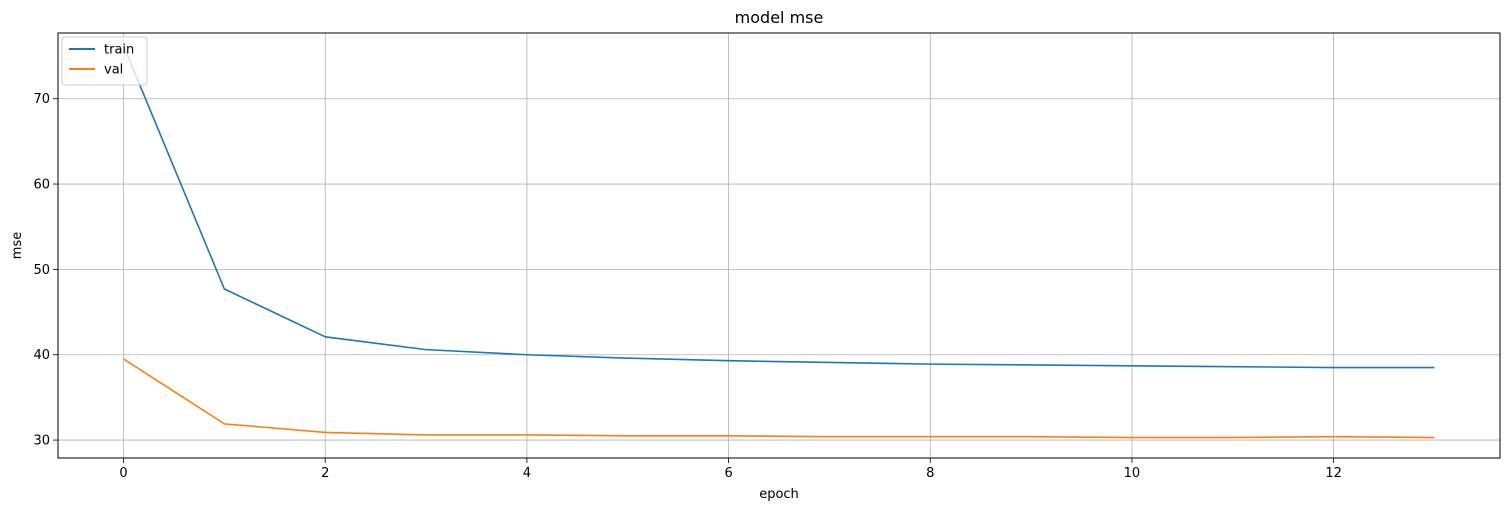 Image resolution: width=1511 pixels, height=511 pixels. Describe the element at coordinates (41, 441) in the screenshot. I see `y-tick-label: 30` at that location.